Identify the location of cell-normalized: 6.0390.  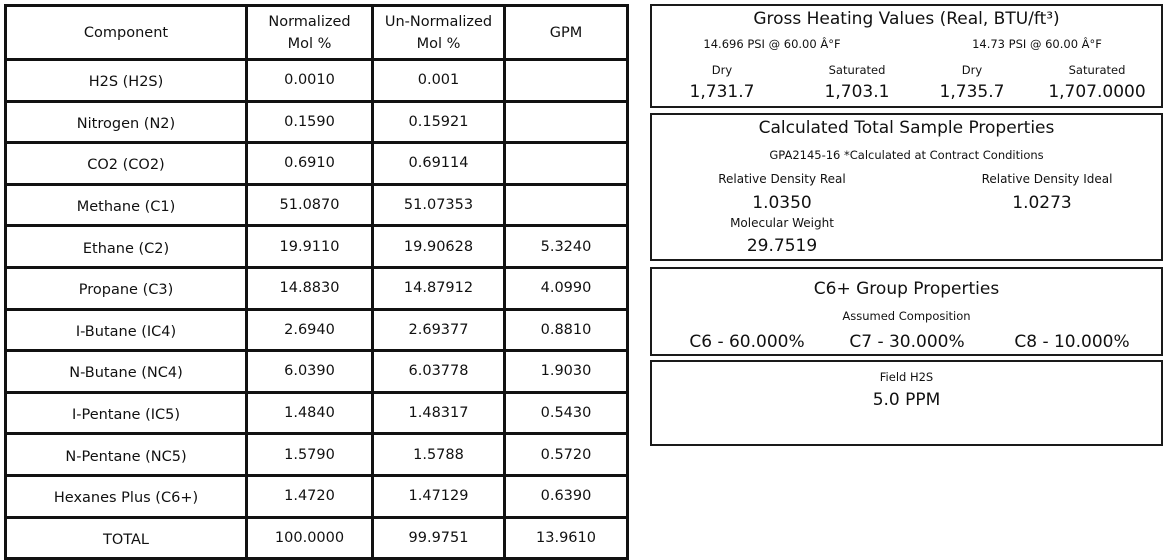
(309, 371).